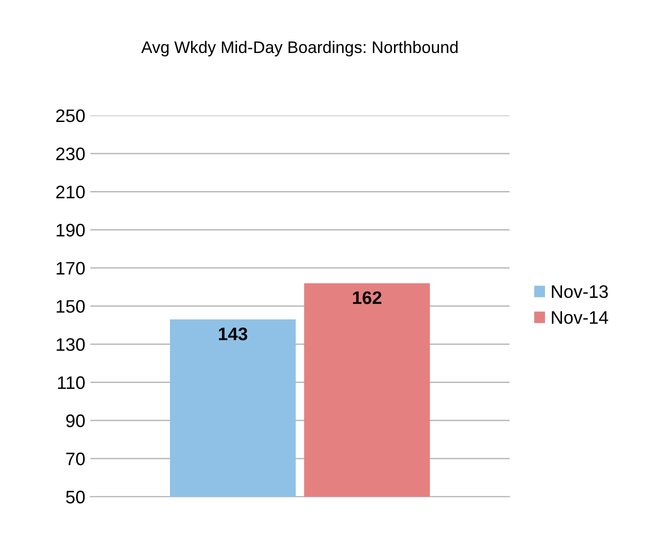  What do you see at coordinates (70, 230) in the screenshot?
I see `y-tick-label: 190` at bounding box center [70, 230].